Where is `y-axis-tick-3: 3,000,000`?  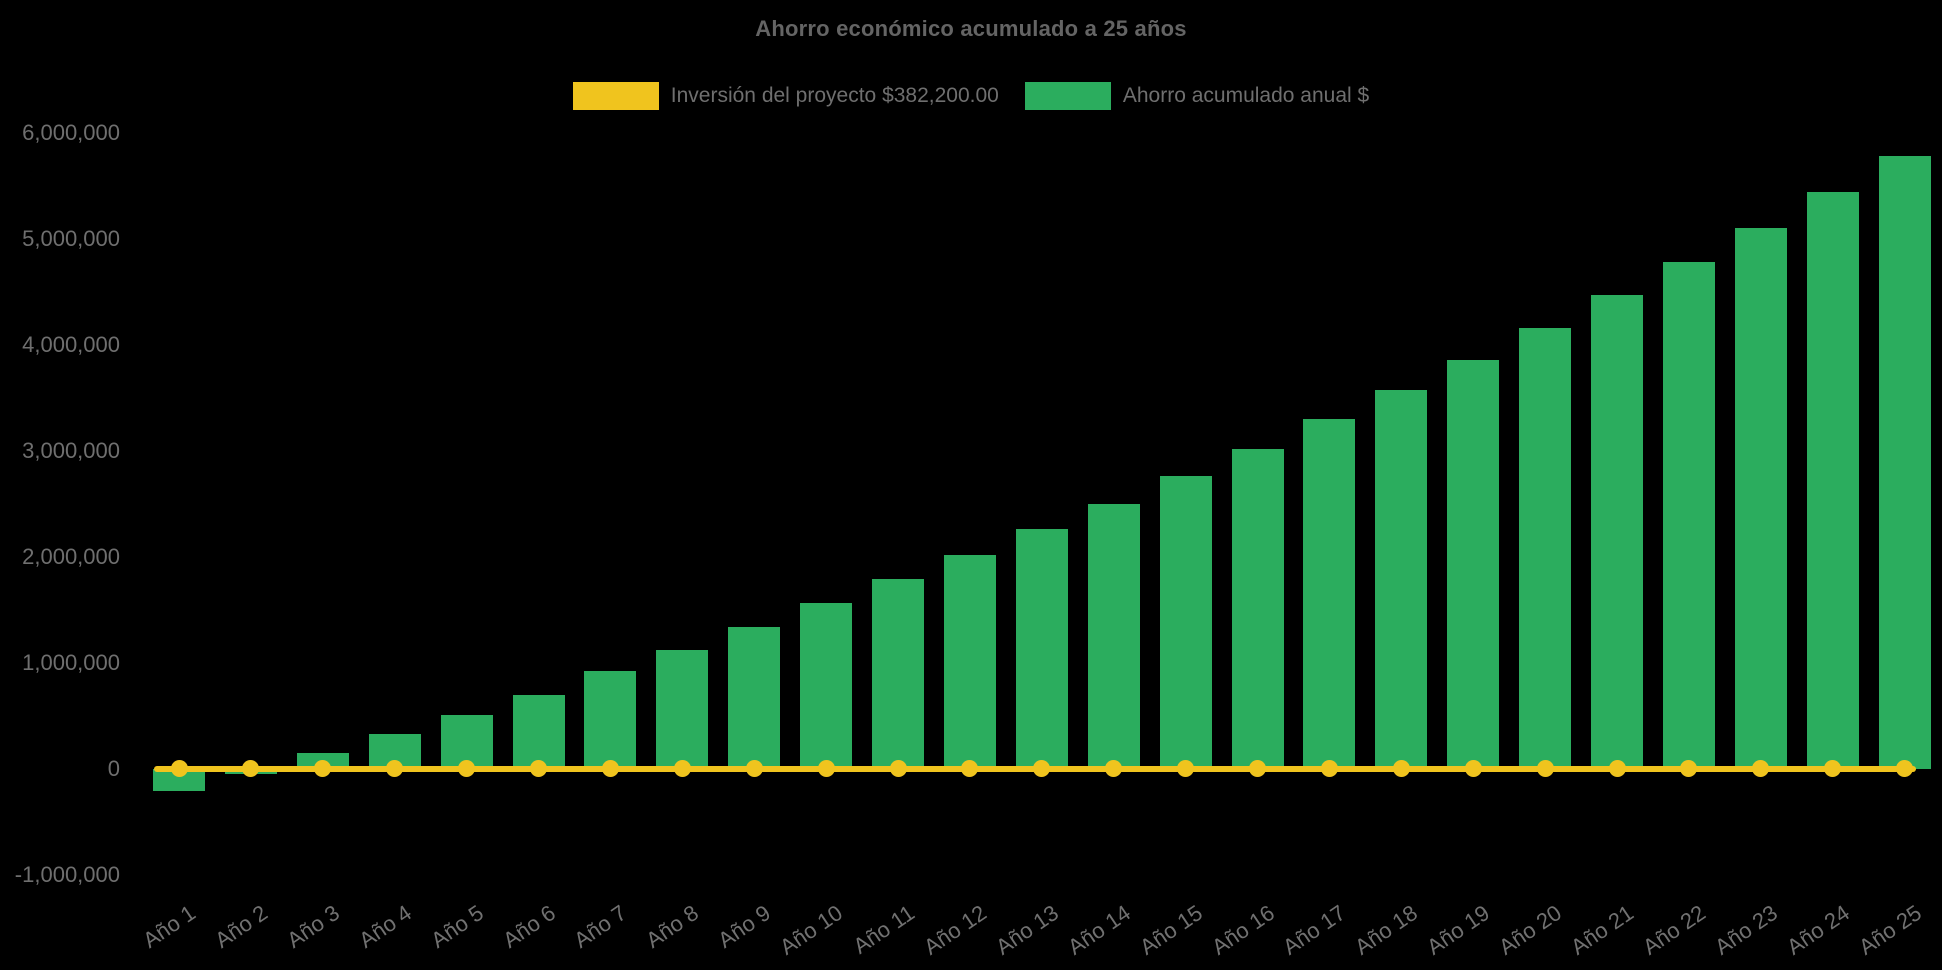 y-axis-tick-3: 3,000,000 is located at coordinates (71, 450).